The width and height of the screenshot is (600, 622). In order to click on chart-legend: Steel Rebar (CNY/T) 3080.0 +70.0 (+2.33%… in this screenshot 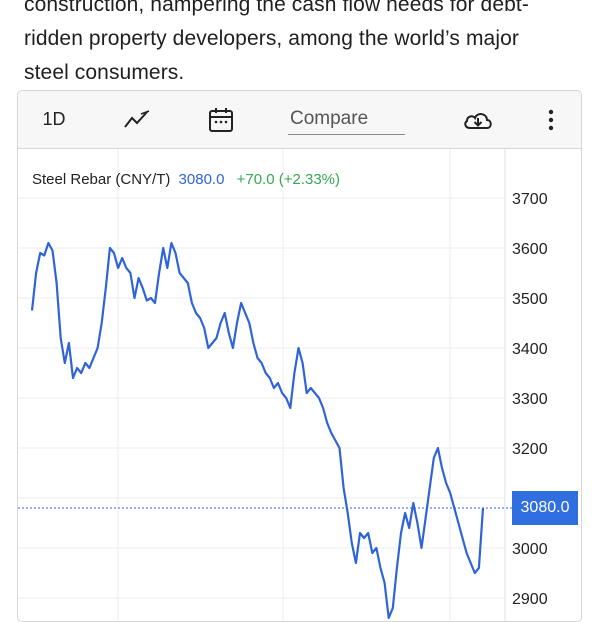, I will do `click(186, 179)`.